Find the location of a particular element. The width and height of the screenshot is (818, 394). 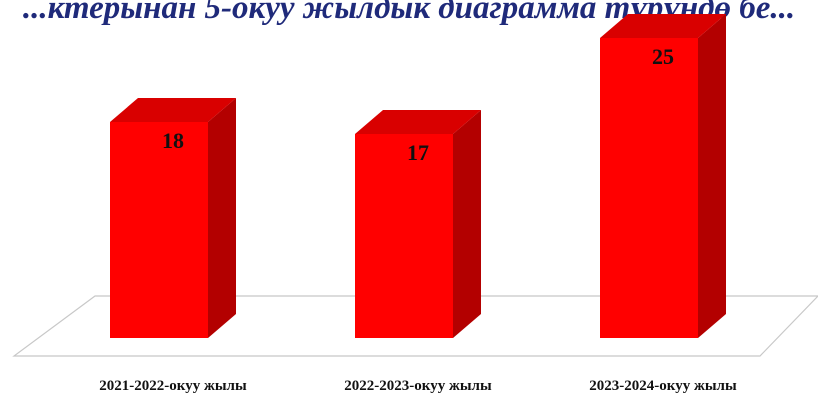

category-label: 2021-2022-окуу жылы is located at coordinates (173, 386).